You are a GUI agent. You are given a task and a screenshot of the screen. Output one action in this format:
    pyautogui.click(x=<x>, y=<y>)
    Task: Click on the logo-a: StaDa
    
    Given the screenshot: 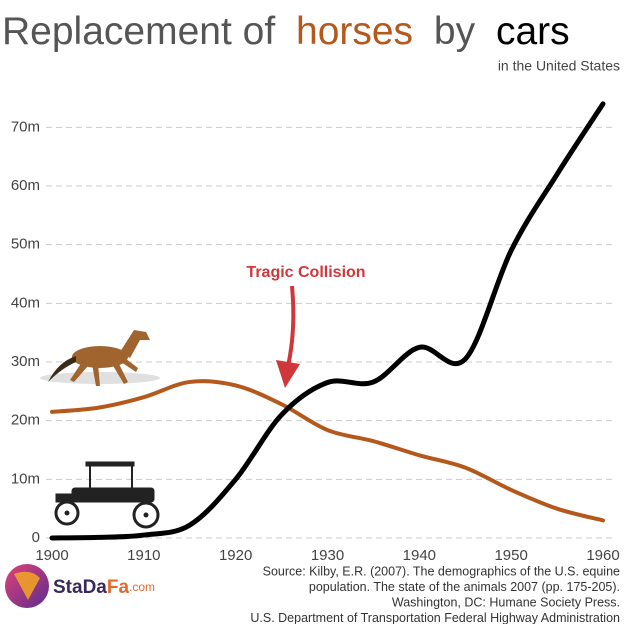 What is the action you would take?
    pyautogui.click(x=80, y=587)
    